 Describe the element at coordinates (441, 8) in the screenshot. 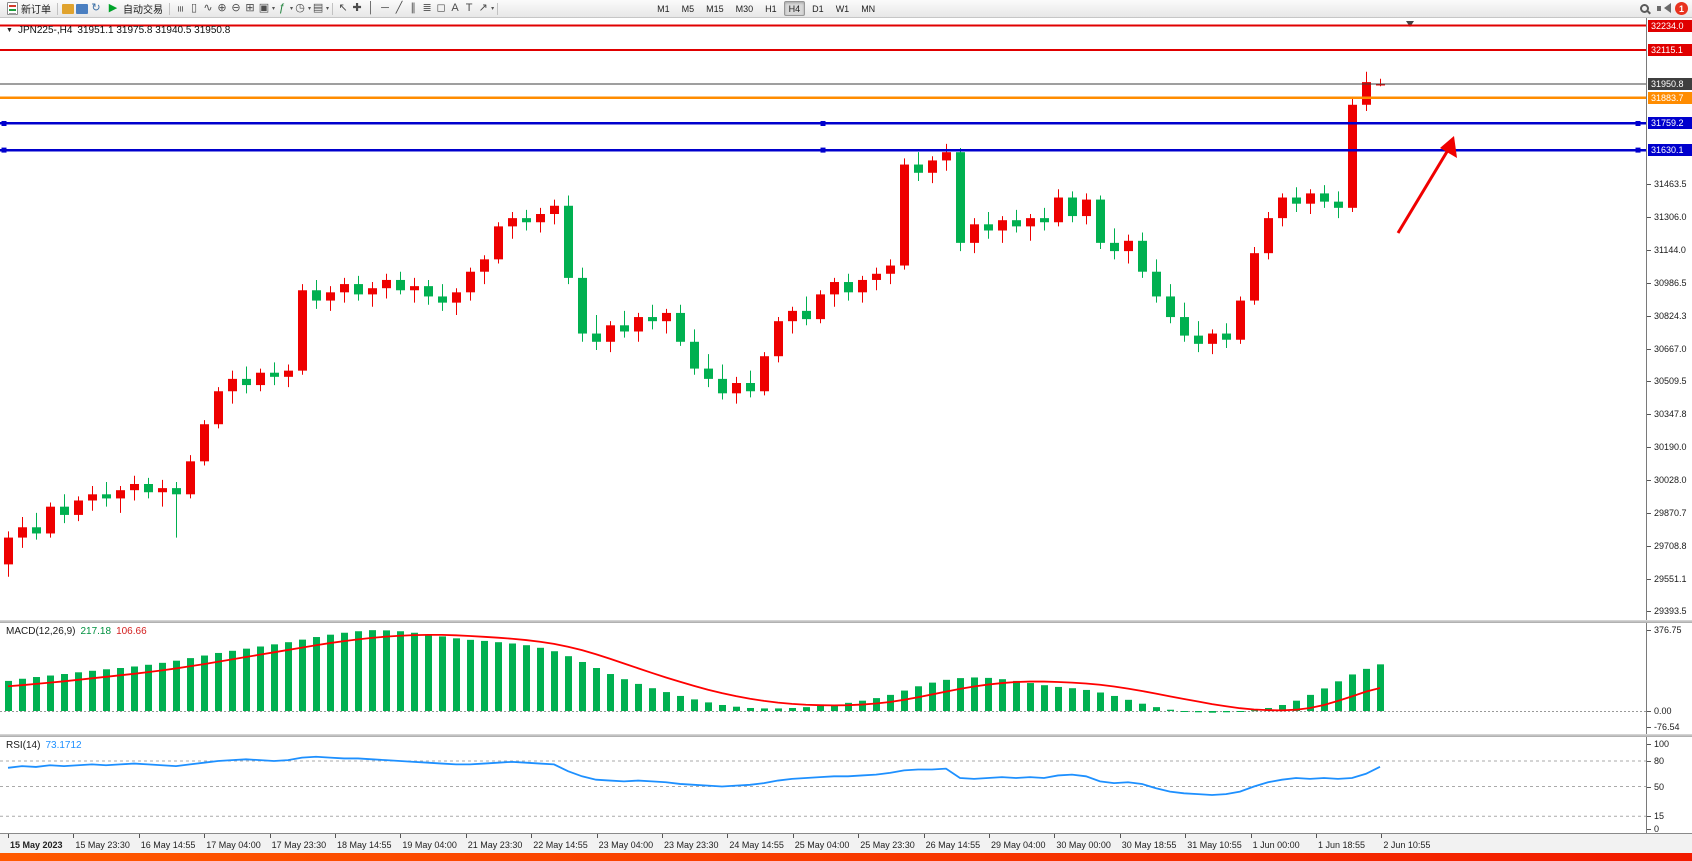

I see `shapes-icon: ◻` at that location.